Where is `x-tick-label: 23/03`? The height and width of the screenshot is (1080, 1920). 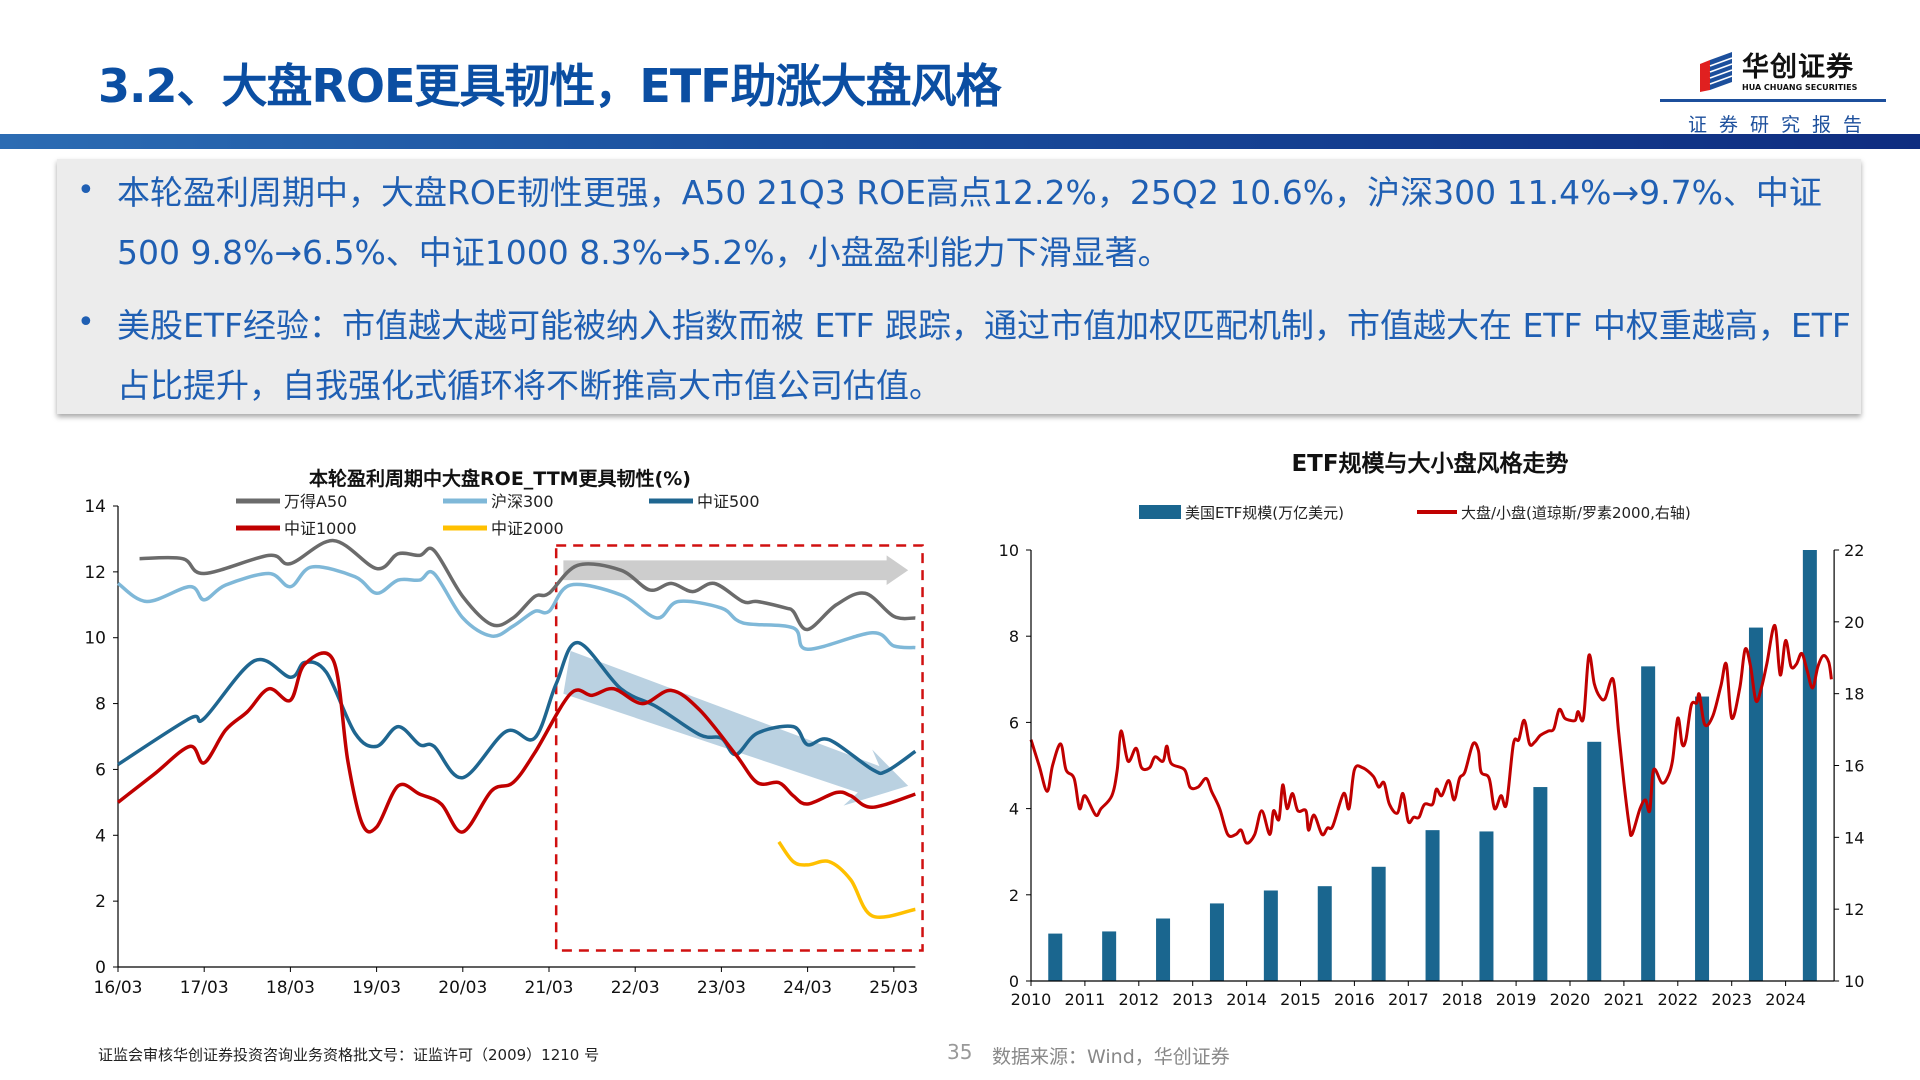 x-tick-label: 23/03 is located at coordinates (721, 988).